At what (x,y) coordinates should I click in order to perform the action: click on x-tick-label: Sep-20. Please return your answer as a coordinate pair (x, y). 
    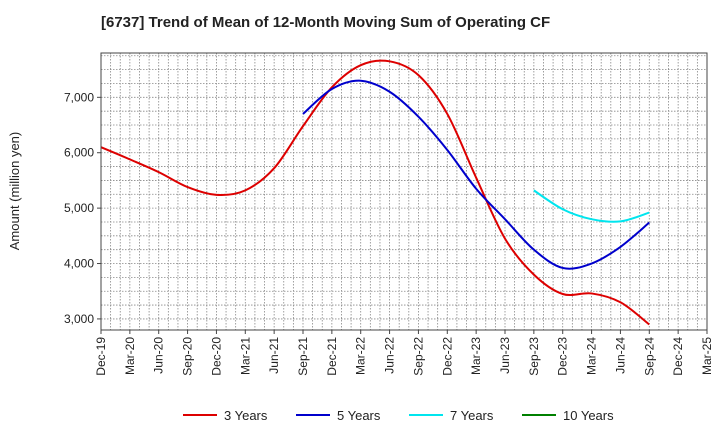
    Looking at the image, I should click on (188, 356).